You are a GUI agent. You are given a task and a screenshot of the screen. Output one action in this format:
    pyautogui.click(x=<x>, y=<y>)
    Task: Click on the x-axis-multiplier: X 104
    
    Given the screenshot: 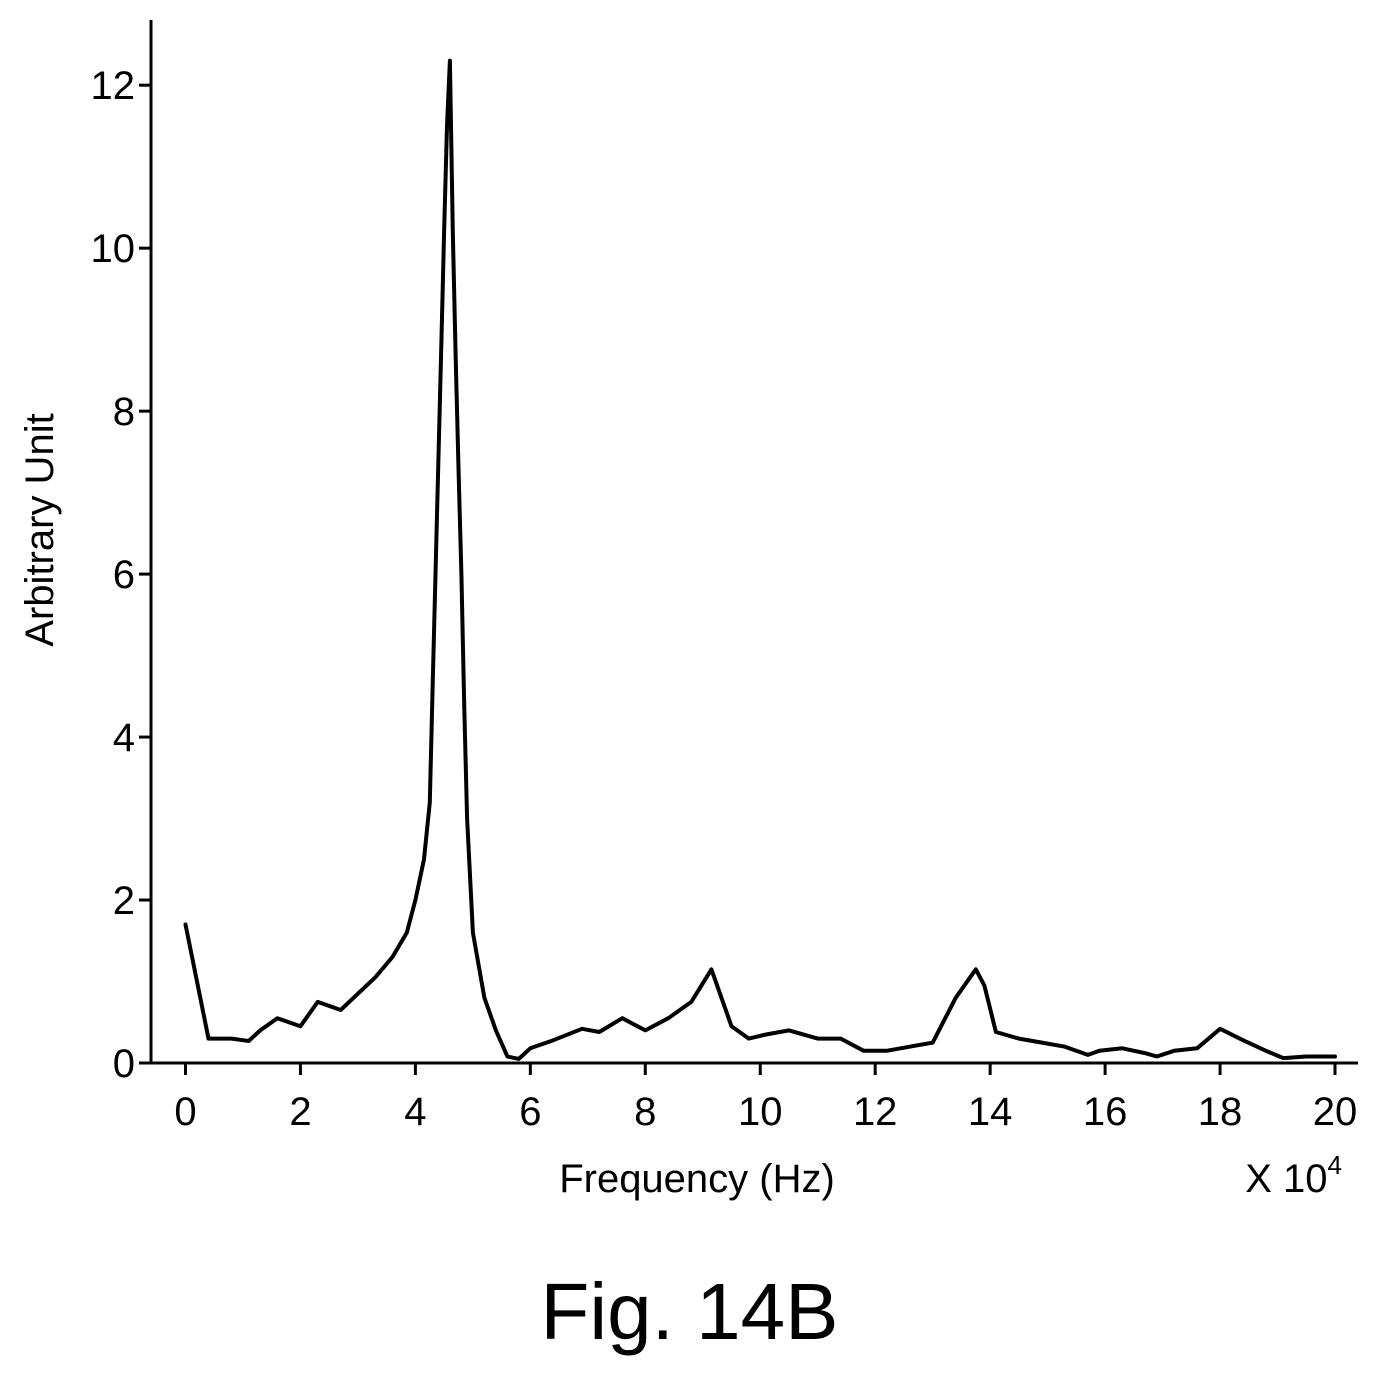 What is the action you would take?
    pyautogui.click(x=1293, y=1175)
    